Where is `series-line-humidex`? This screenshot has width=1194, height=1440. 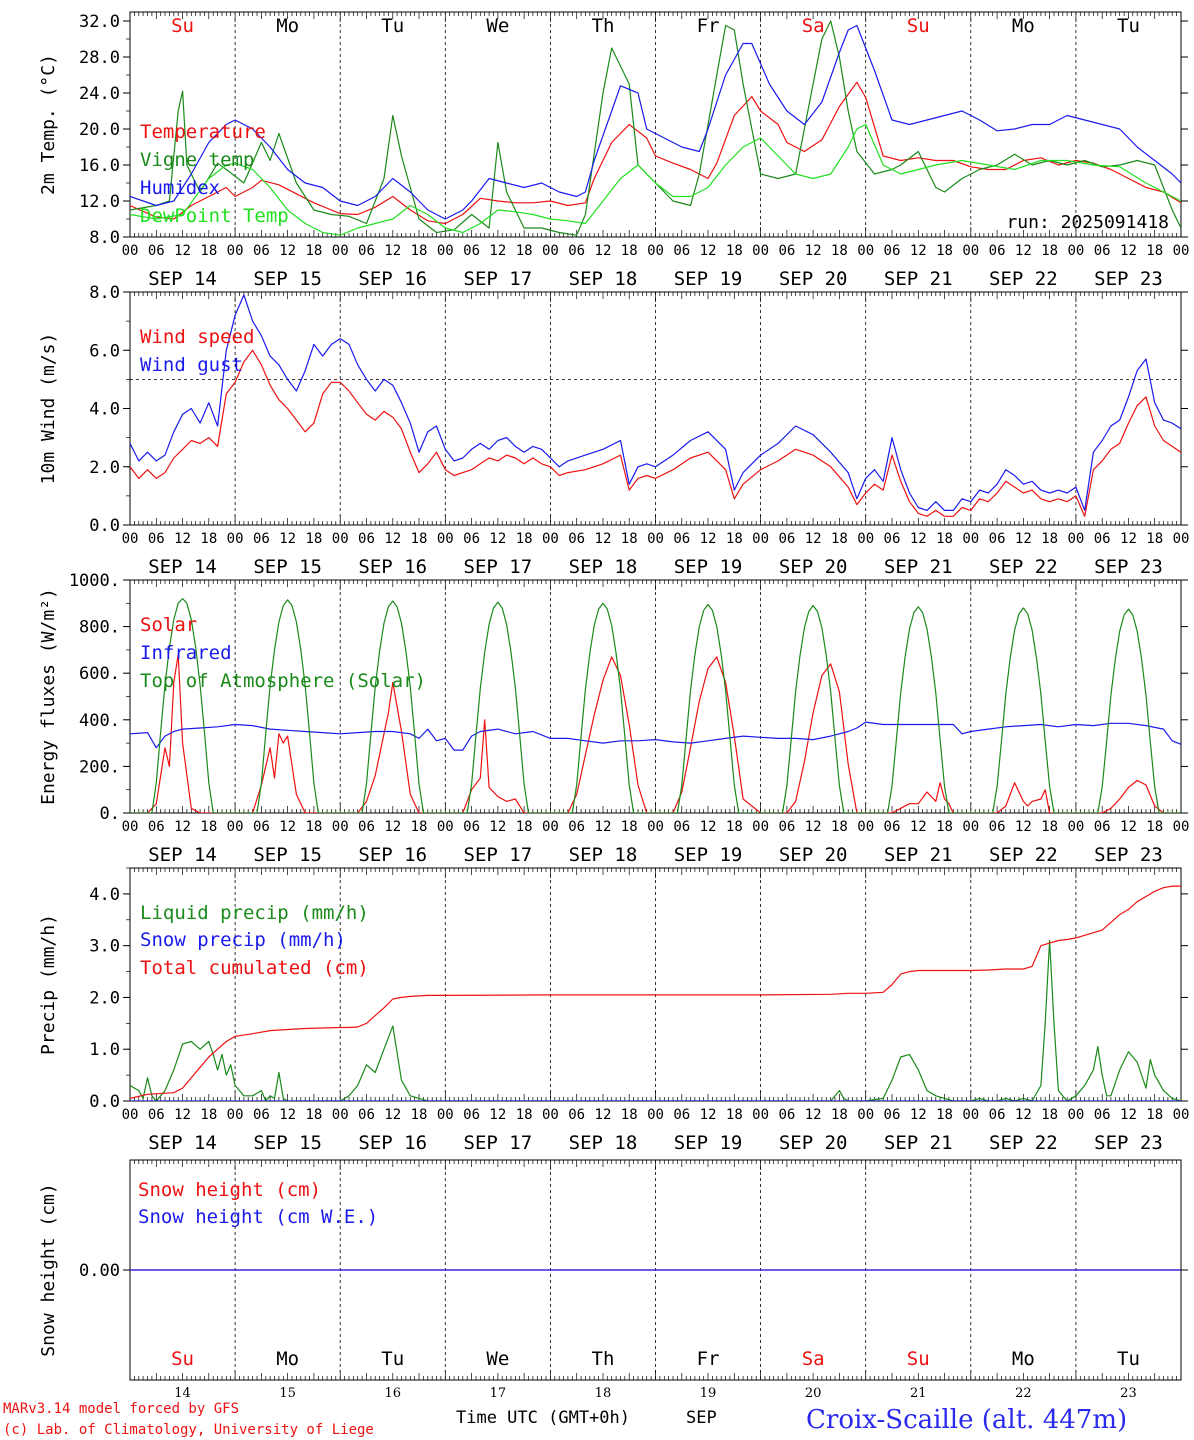
series-line-humidex is located at coordinates (655, 122).